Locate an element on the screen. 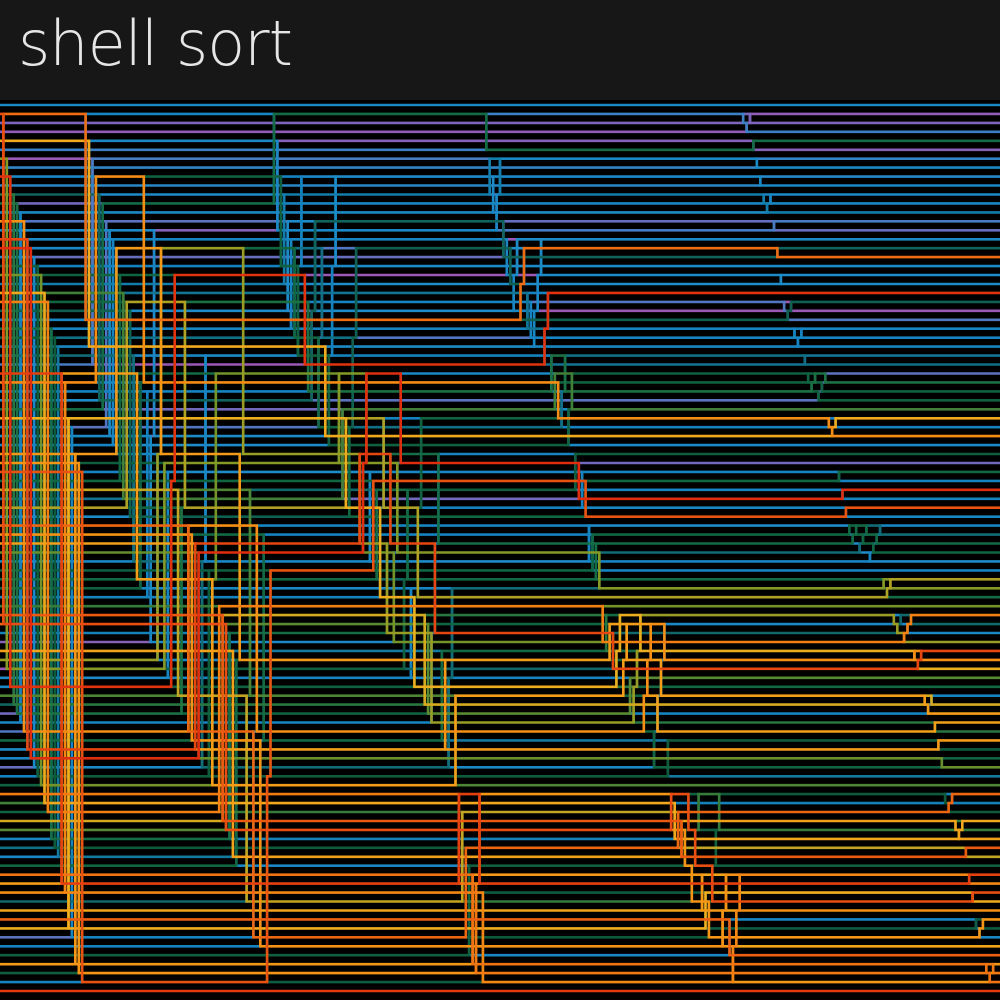 This screenshot has height=1000, width=1000. title: shell sort is located at coordinates (155, 43).